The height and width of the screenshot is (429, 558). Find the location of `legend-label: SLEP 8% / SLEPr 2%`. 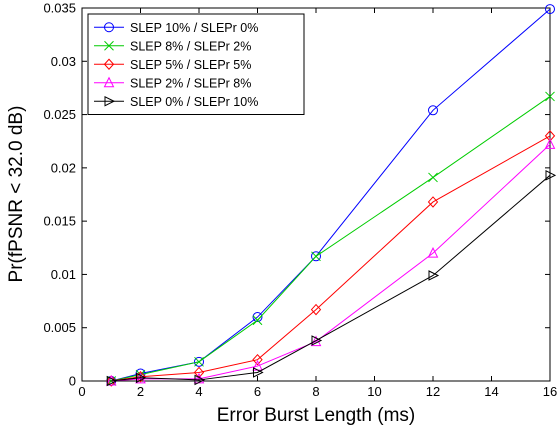

legend-label: SLEP 8% / SLEPr 2% is located at coordinates (190, 46).